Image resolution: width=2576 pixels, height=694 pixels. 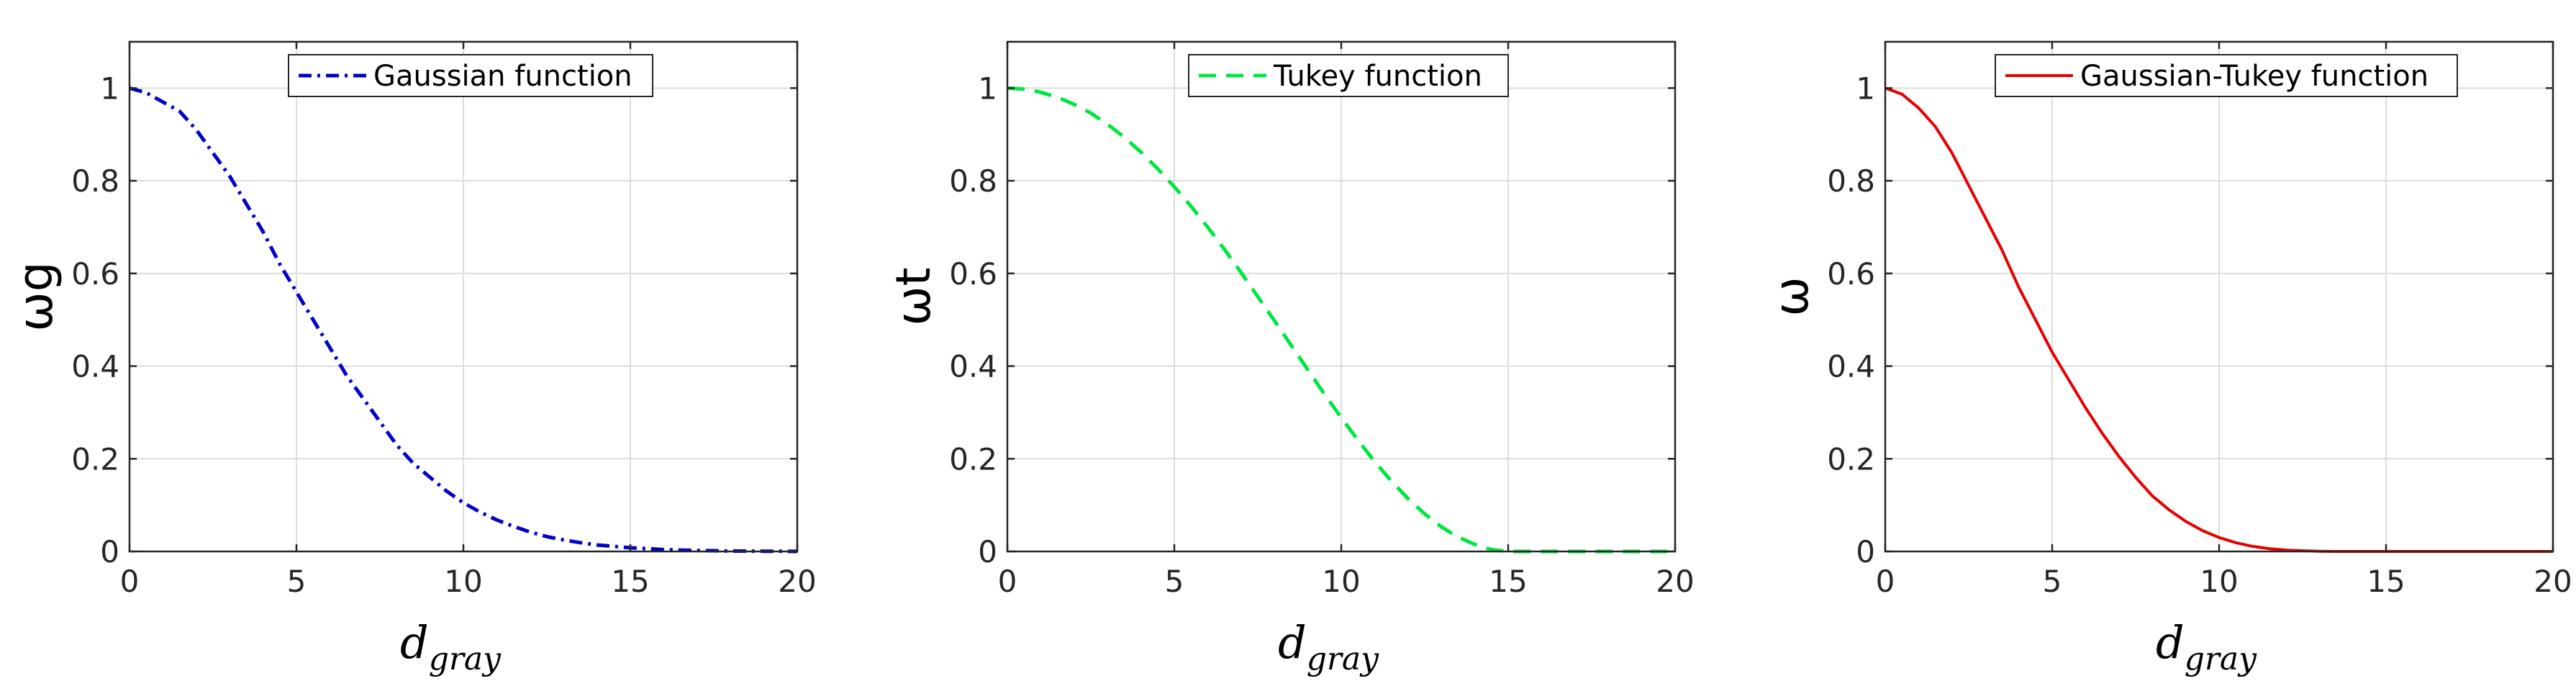 What do you see at coordinates (2254, 76) in the screenshot?
I see `legend-label: Gaussian-Tukey function` at bounding box center [2254, 76].